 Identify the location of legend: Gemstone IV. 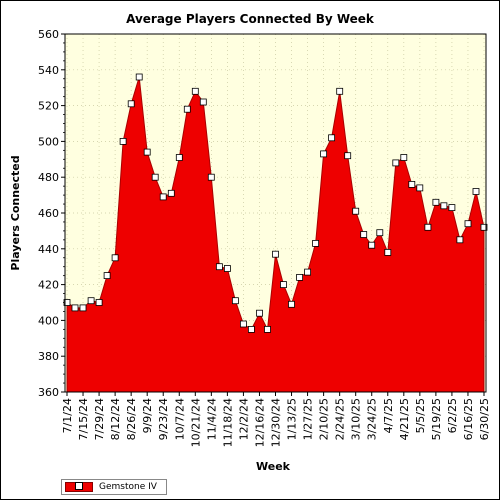
(114, 487).